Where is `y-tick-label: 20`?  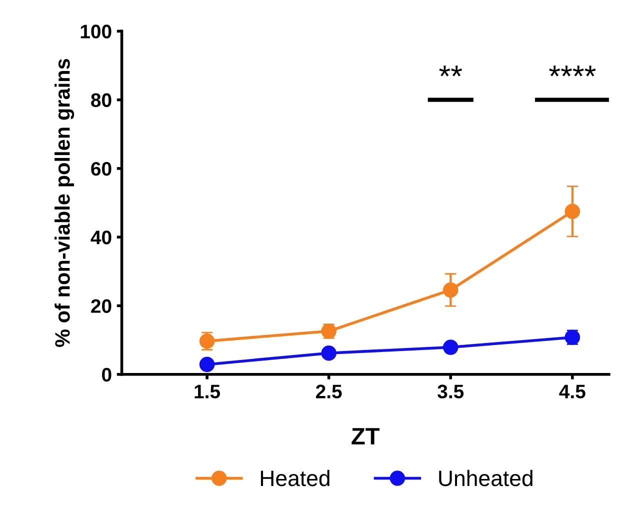 y-tick-label: 20 is located at coordinates (101, 306).